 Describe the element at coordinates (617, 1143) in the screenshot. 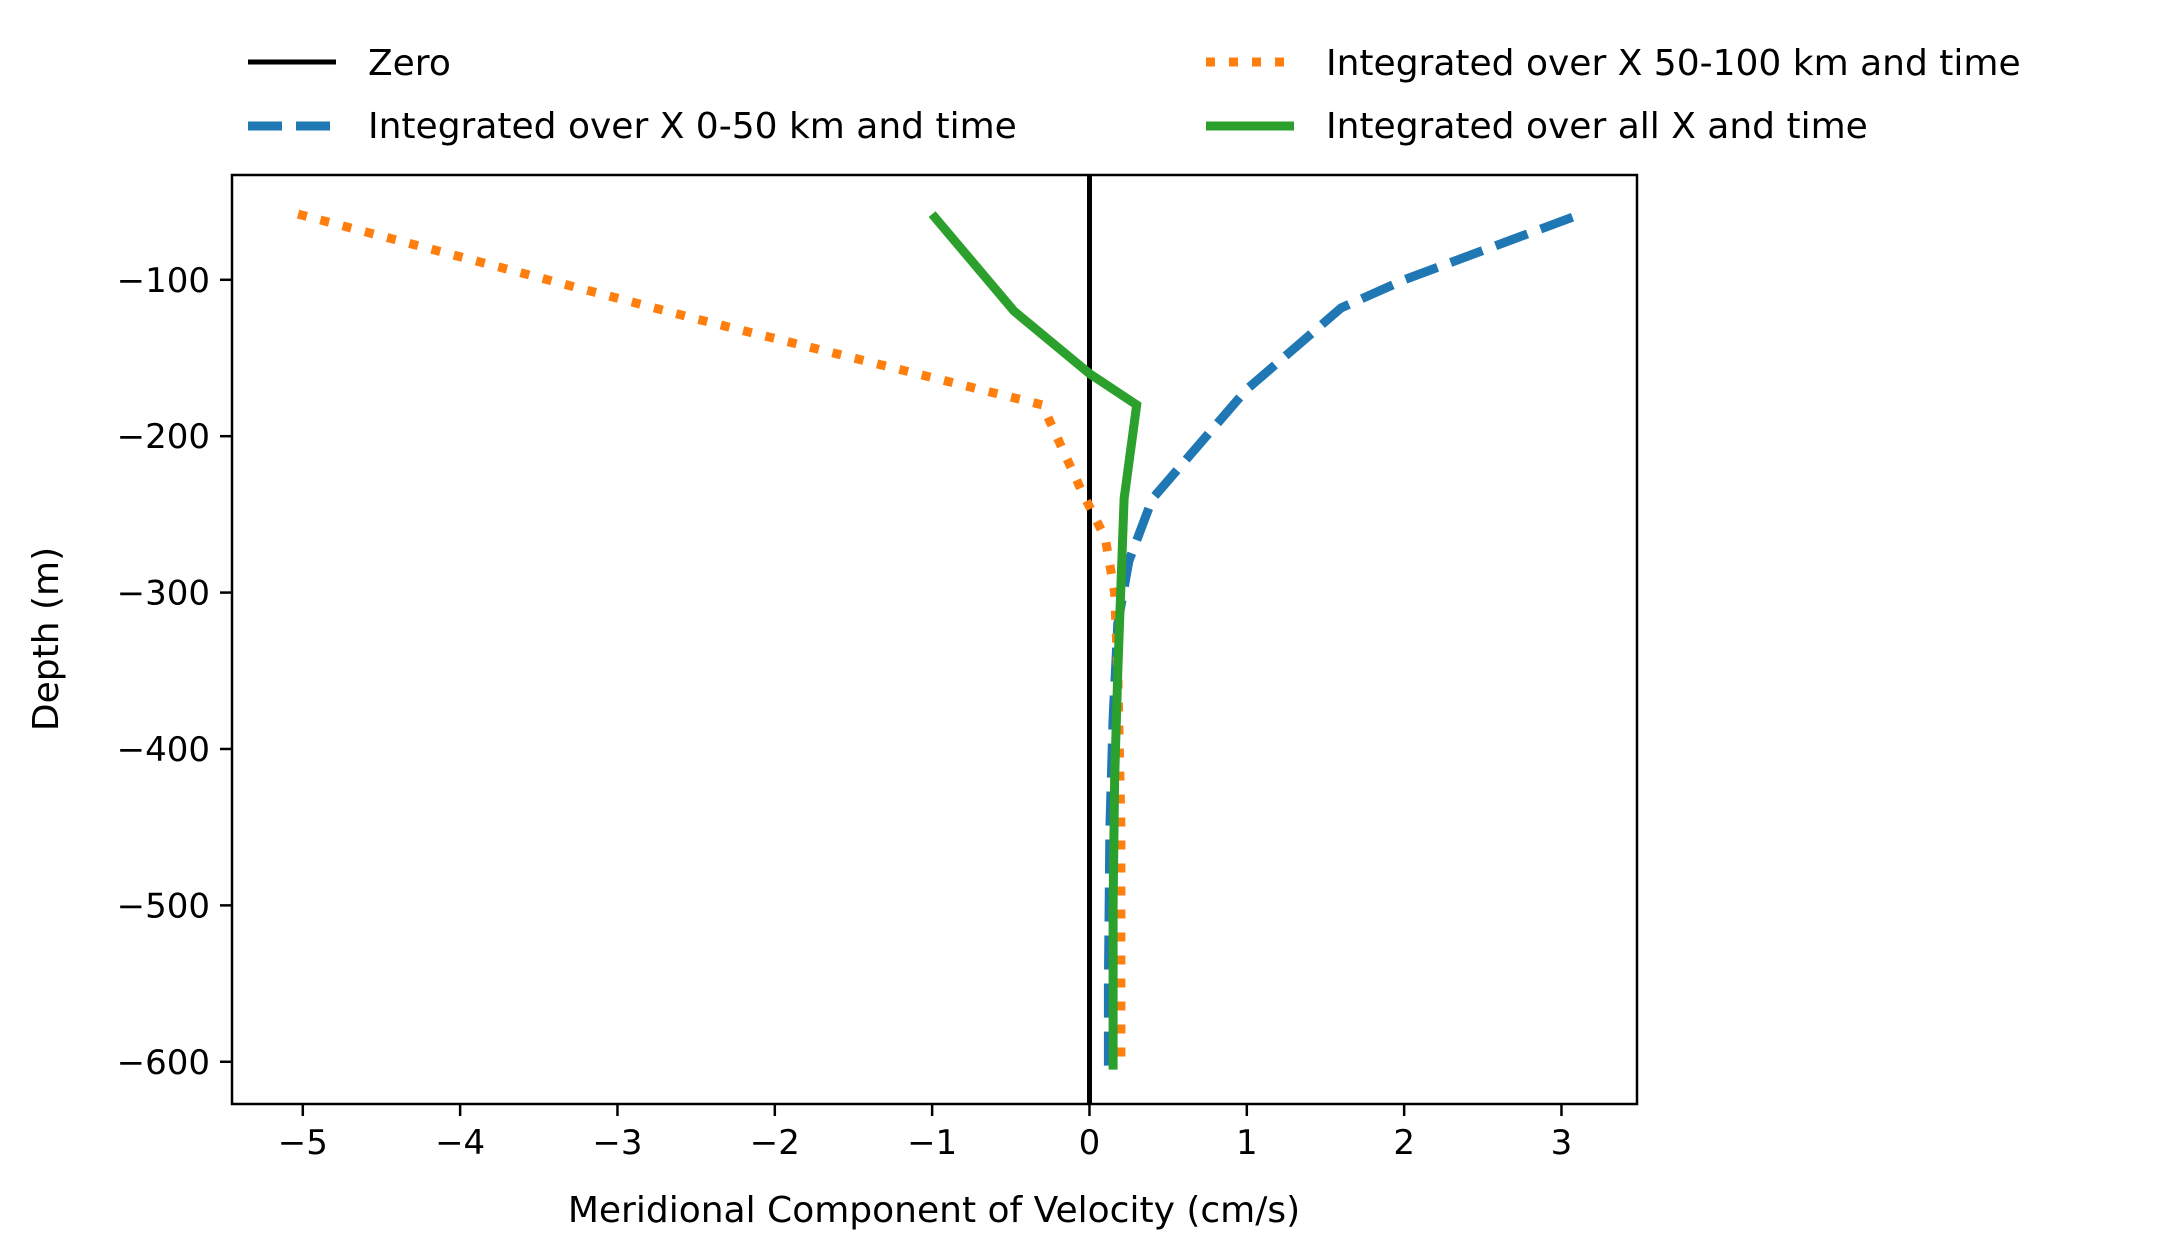

I see `x-tick-label: −3` at that location.